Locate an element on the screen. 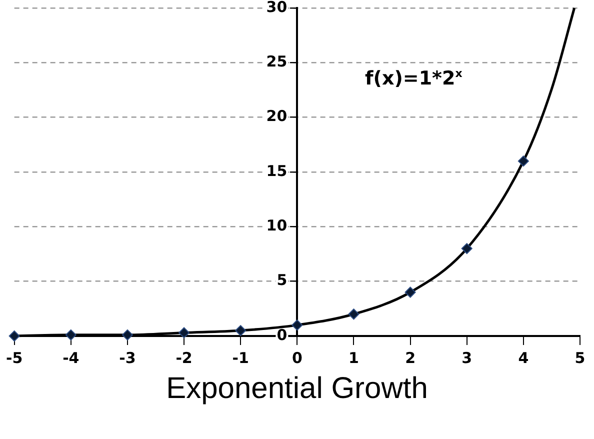 Image resolution: width=594 pixels, height=439 pixels. y-tick-label: 0 is located at coordinates (282, 335).